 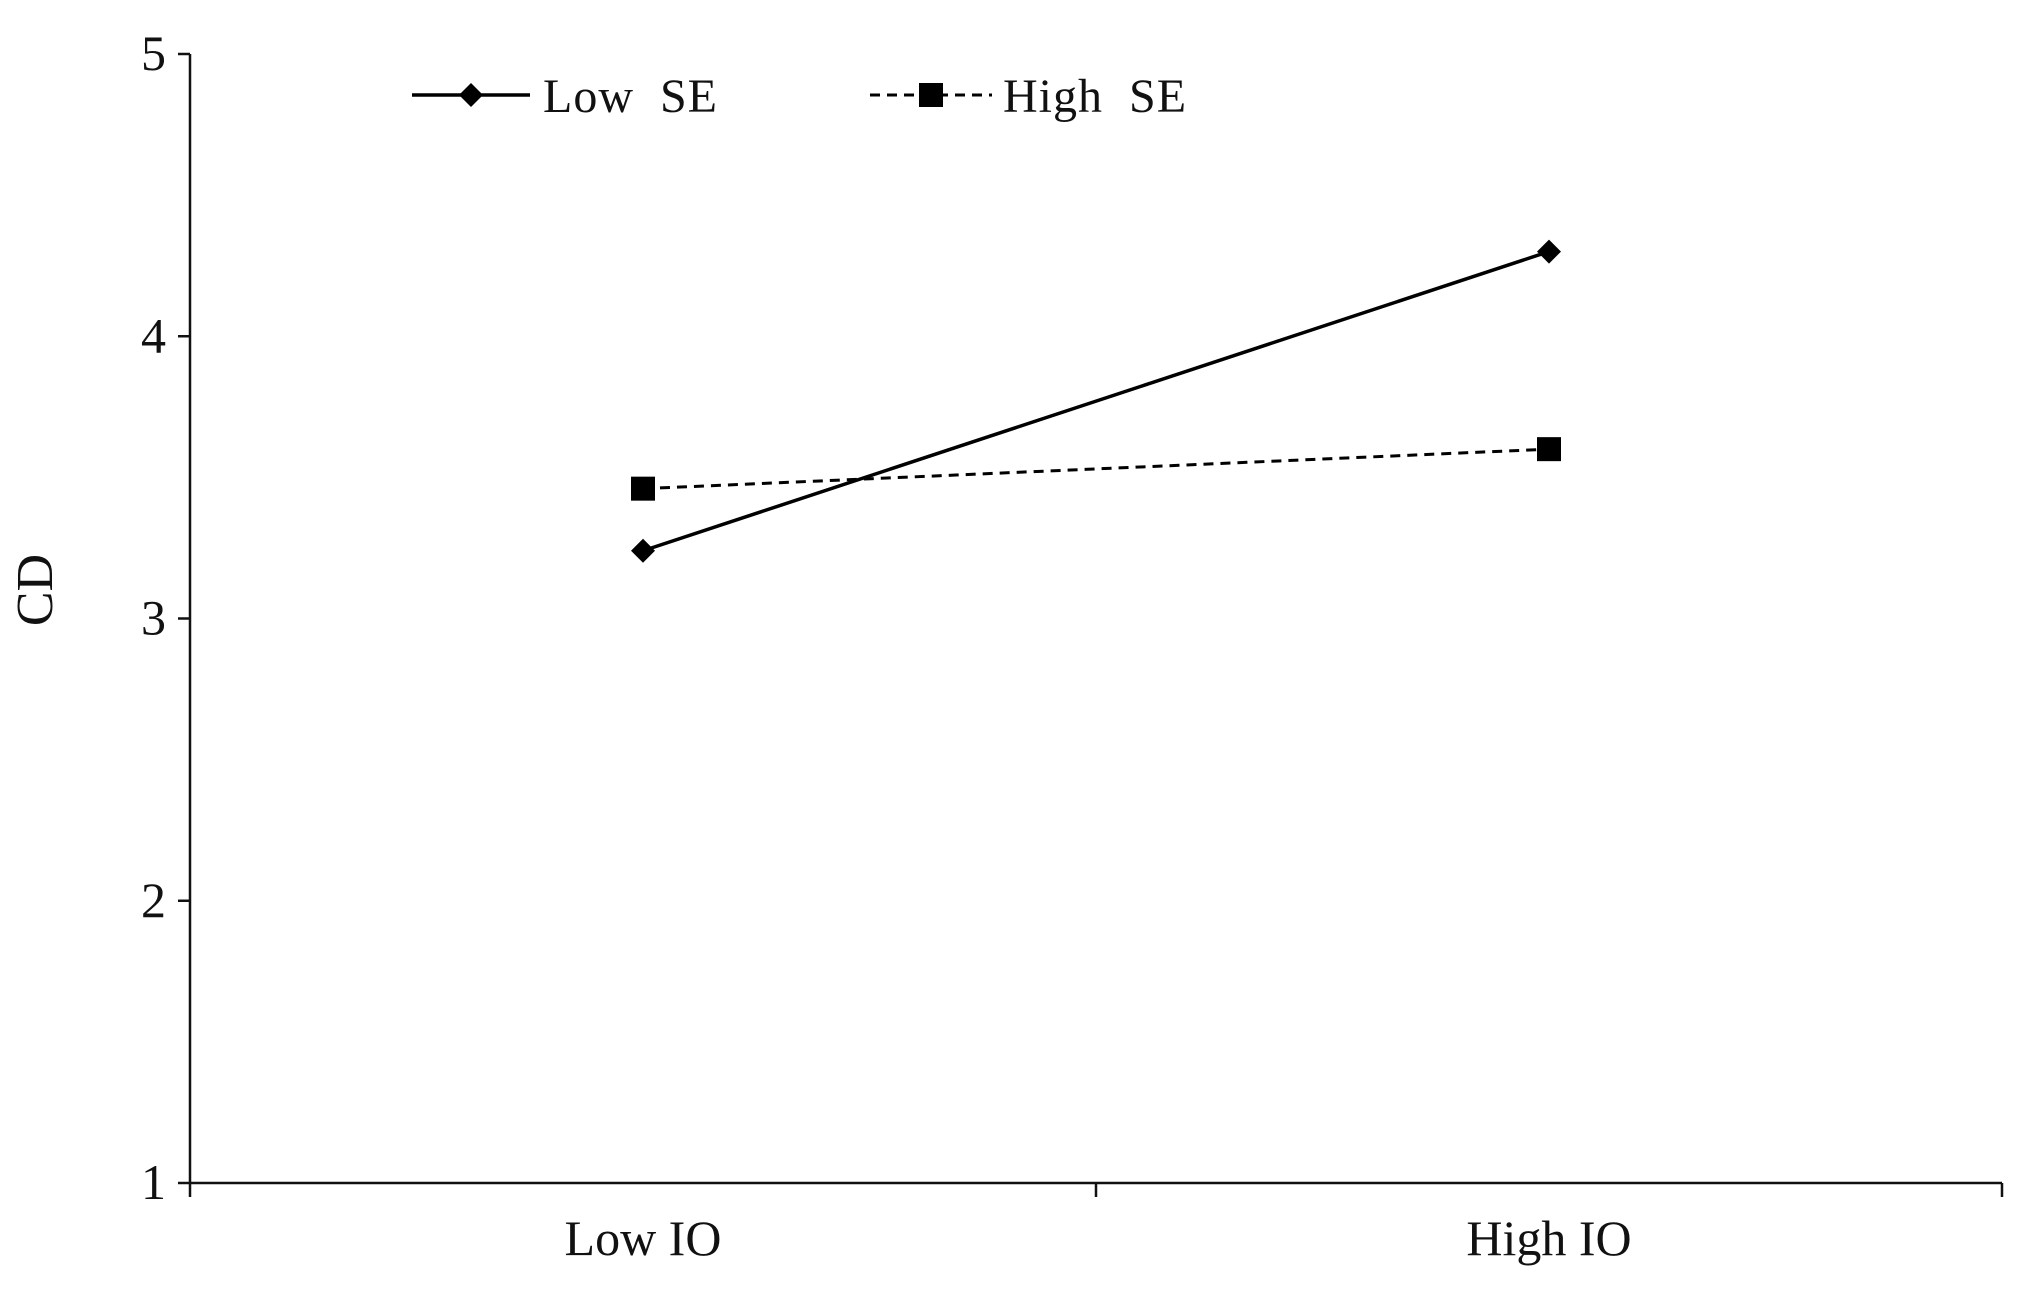 I want to click on series-solid, so click(x=1096, y=401).